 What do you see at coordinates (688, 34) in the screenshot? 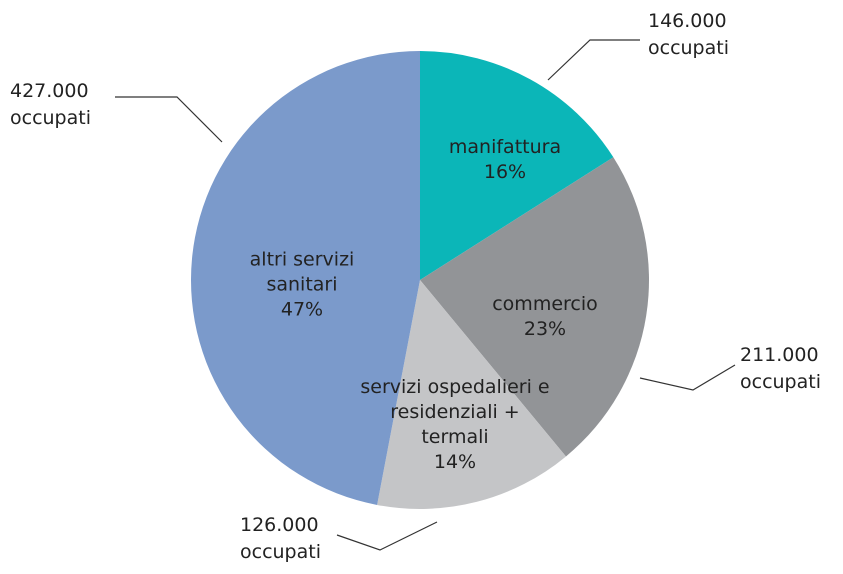
I see `employed-label: 146.000 occupati` at bounding box center [688, 34].